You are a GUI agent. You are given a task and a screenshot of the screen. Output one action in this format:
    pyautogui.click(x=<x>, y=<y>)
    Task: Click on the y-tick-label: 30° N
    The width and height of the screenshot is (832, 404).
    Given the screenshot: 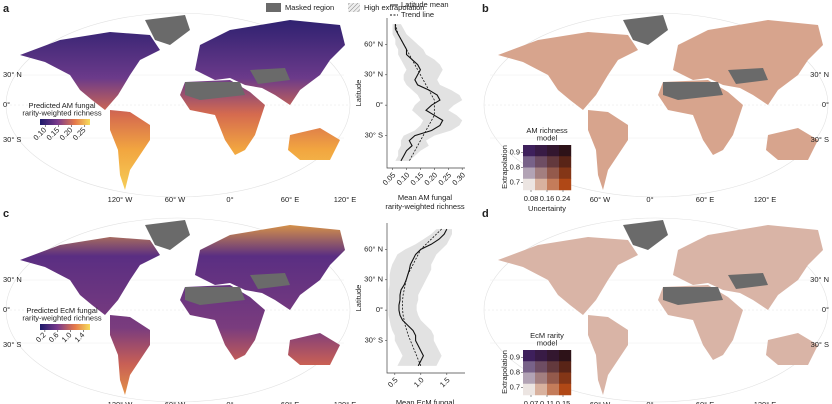 What is the action you would take?
    pyautogui.click(x=373, y=74)
    